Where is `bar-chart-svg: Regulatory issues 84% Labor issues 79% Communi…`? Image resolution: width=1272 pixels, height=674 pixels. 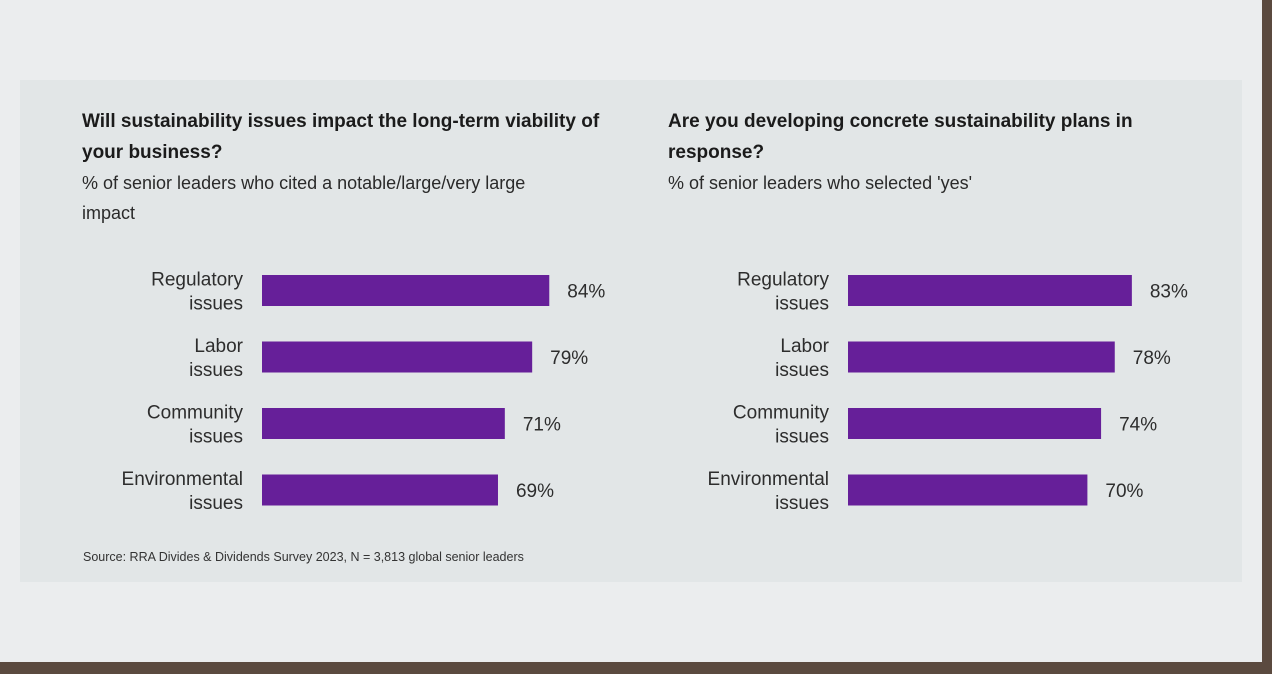
bar-chart-svg: Regulatory issues 84% Labor issues 79% Communi… is located at coordinates (364, 392).